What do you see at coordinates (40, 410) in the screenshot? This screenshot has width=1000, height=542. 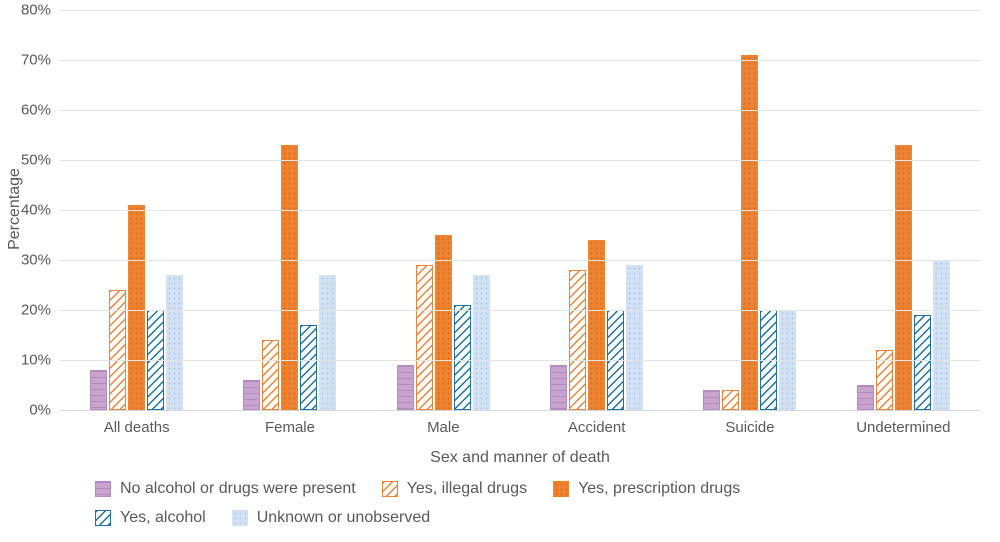 I see `y-tick-label: 0%` at bounding box center [40, 410].